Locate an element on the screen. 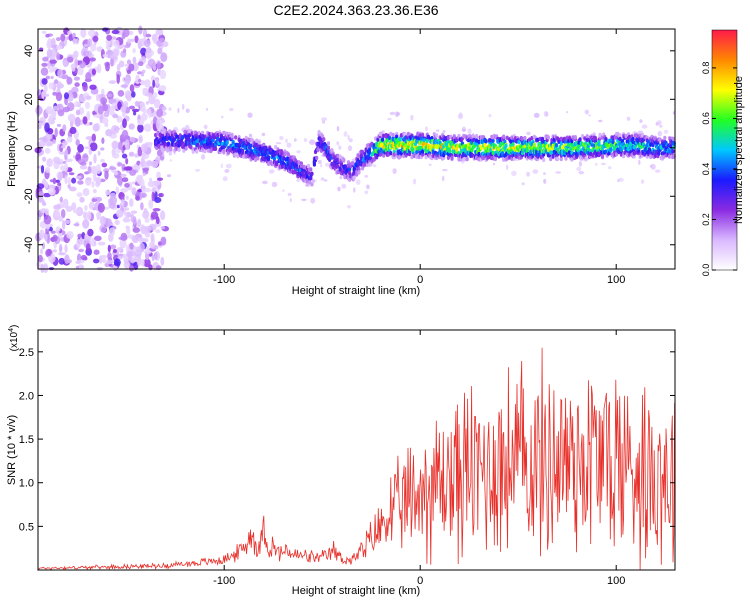  spectrogram-xtick-label: 100 is located at coordinates (616, 280).